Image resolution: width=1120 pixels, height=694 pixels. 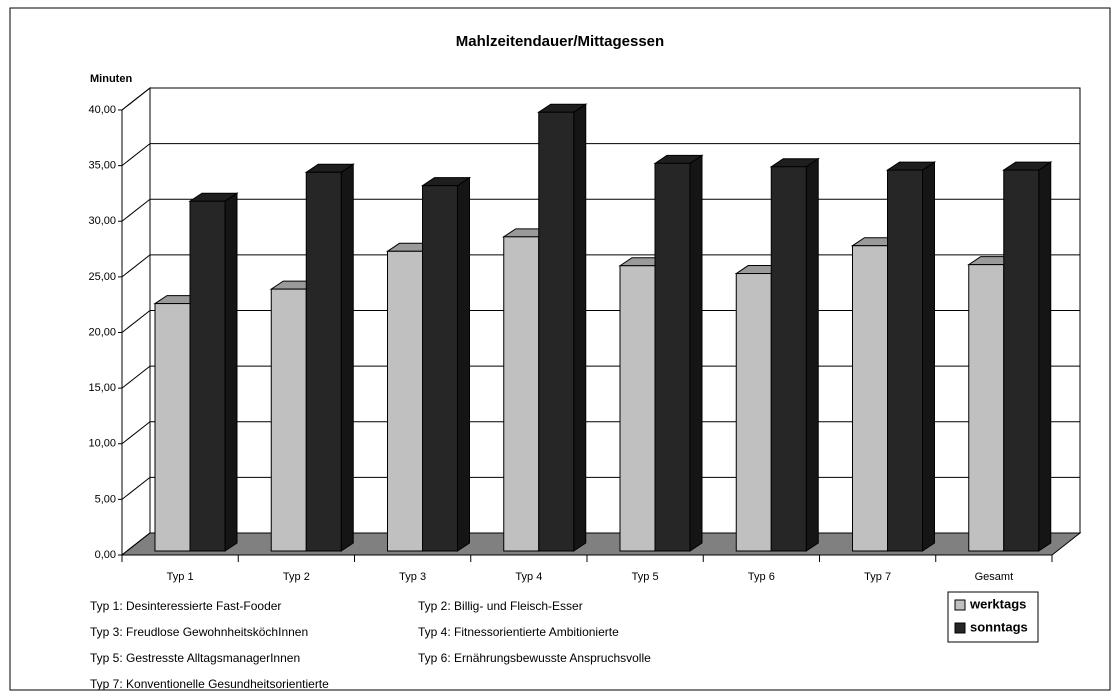 I want to click on y-tick-label: 30,00, so click(x=102, y=221).